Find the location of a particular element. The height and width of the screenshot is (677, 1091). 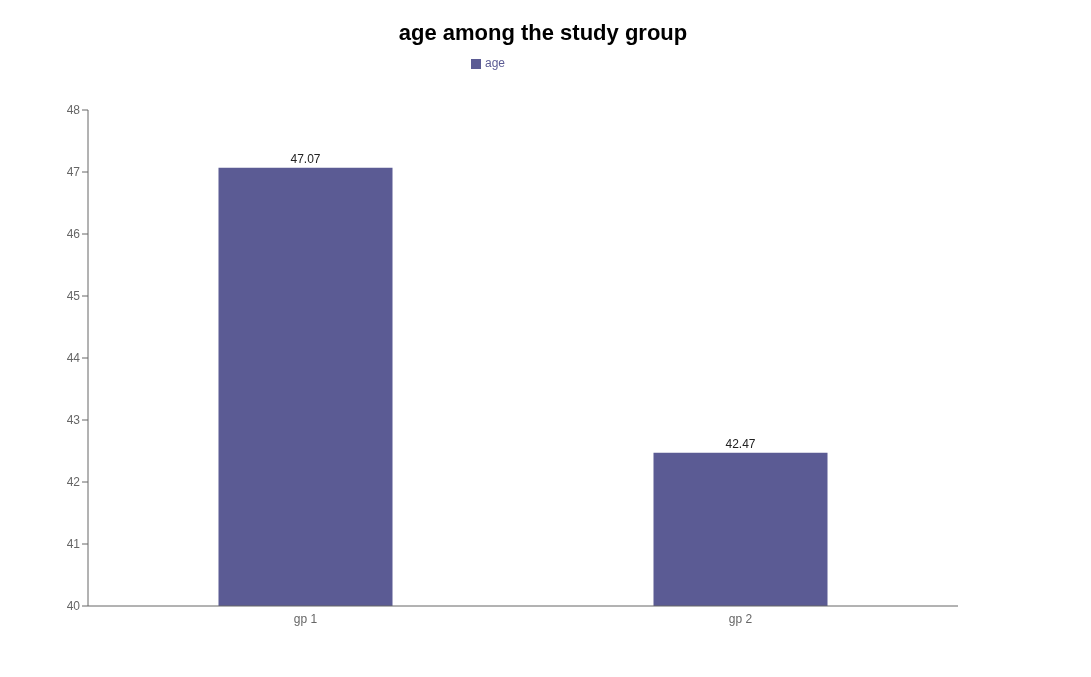

x-tick-label: gp 2 is located at coordinates (740, 618).